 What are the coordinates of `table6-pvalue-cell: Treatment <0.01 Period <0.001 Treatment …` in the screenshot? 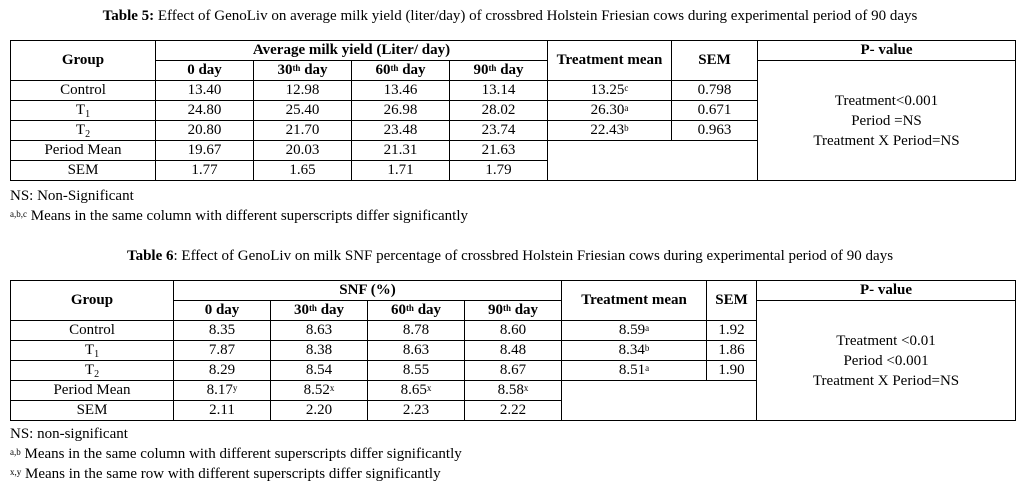 It's located at (886, 360).